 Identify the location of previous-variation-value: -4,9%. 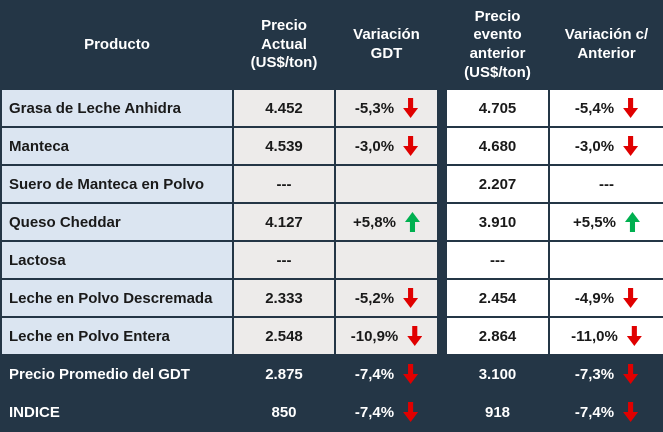
(594, 298).